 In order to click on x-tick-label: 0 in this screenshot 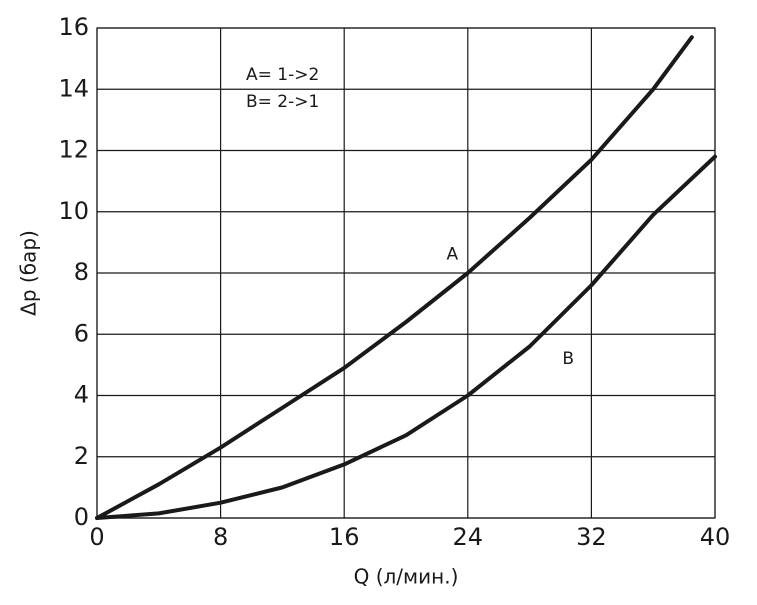, I will do `click(96, 537)`.